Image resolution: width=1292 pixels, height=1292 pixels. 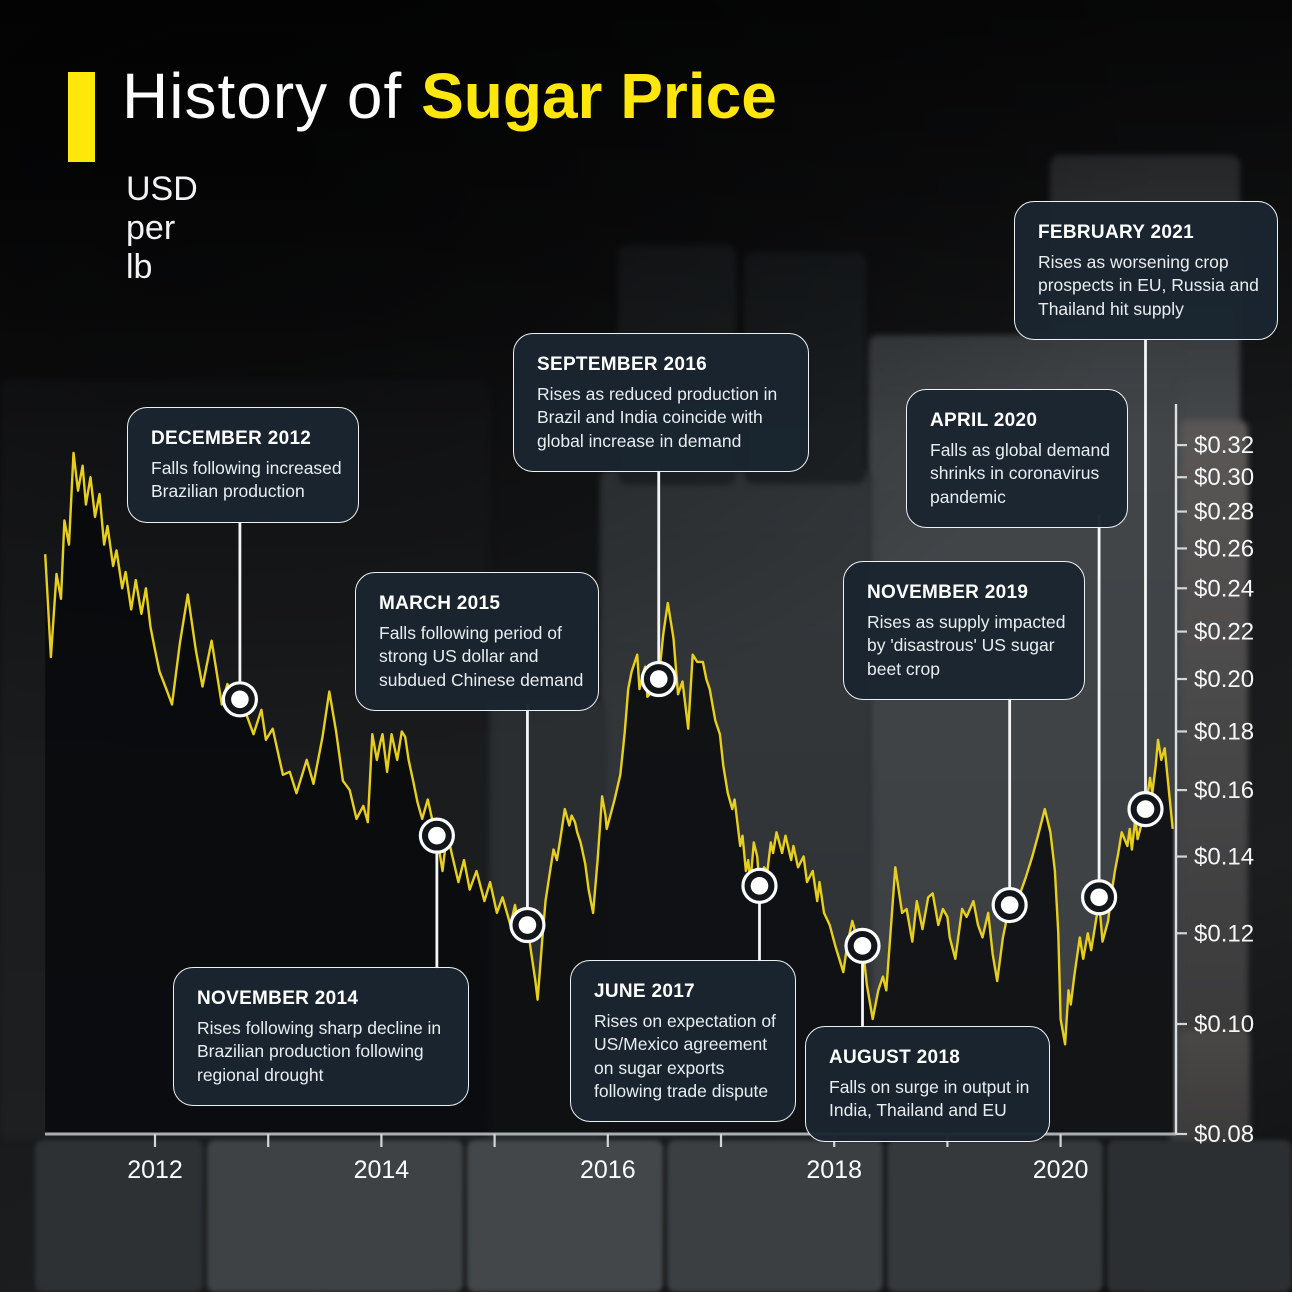 What do you see at coordinates (527, 925) in the screenshot?
I see `event-marker-dot-mar2015` at bounding box center [527, 925].